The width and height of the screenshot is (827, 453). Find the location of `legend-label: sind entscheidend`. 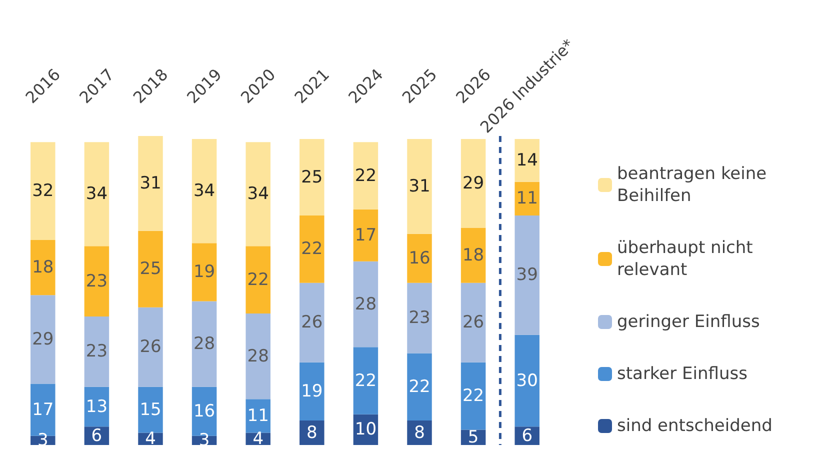

legend-label: sind entscheidend is located at coordinates (694, 426).